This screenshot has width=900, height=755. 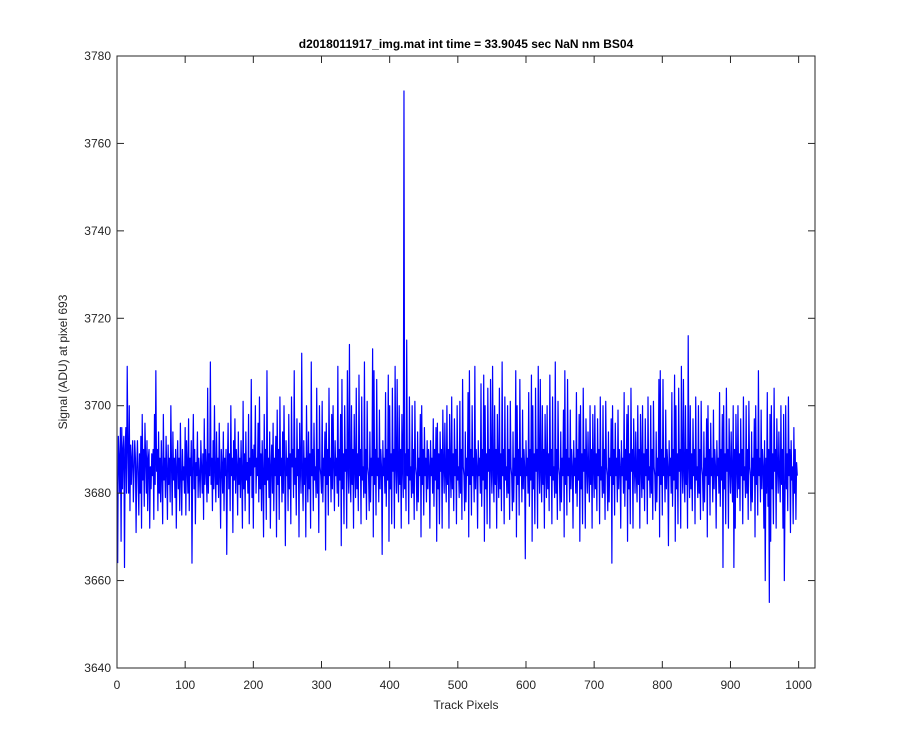 What do you see at coordinates (97, 231) in the screenshot?
I see `y-tick-label: 3740` at bounding box center [97, 231].